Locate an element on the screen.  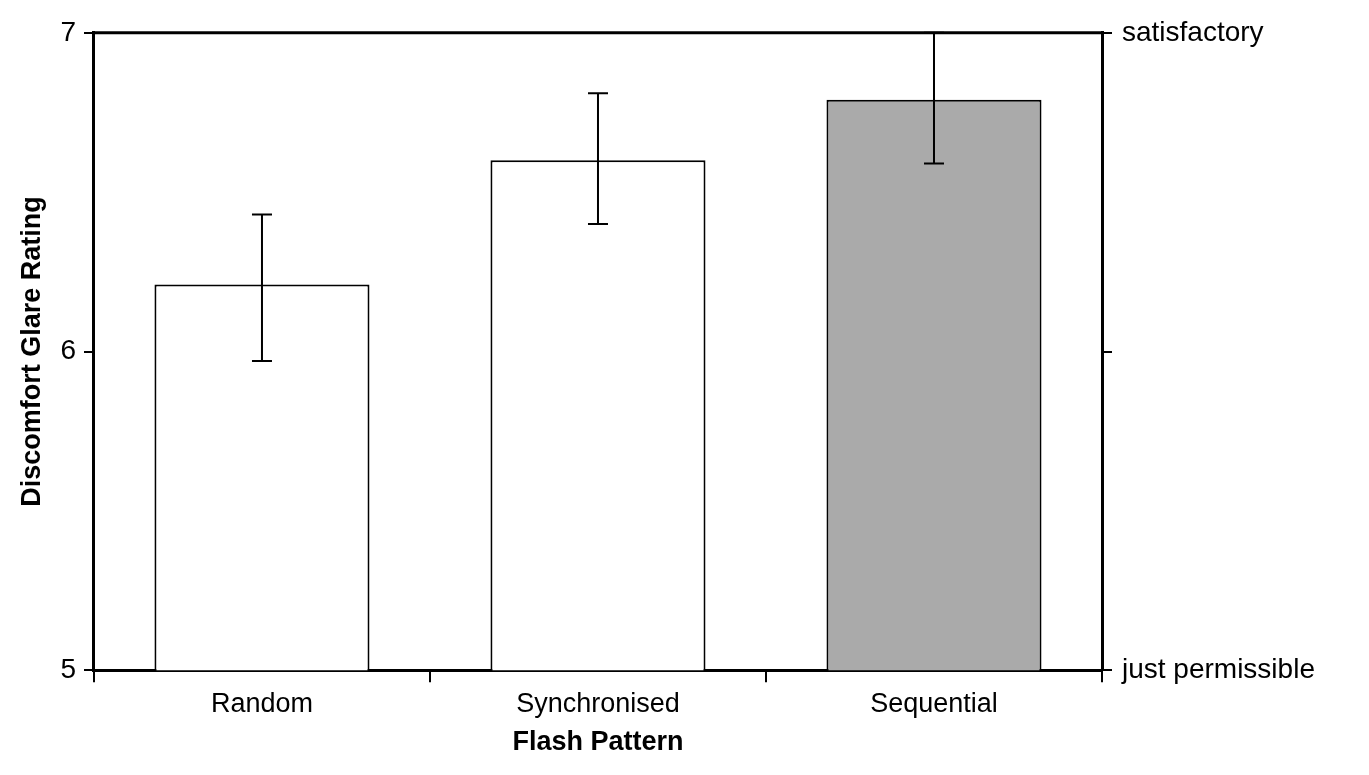
x-axis-title: Flash Pattern is located at coordinates (598, 741).